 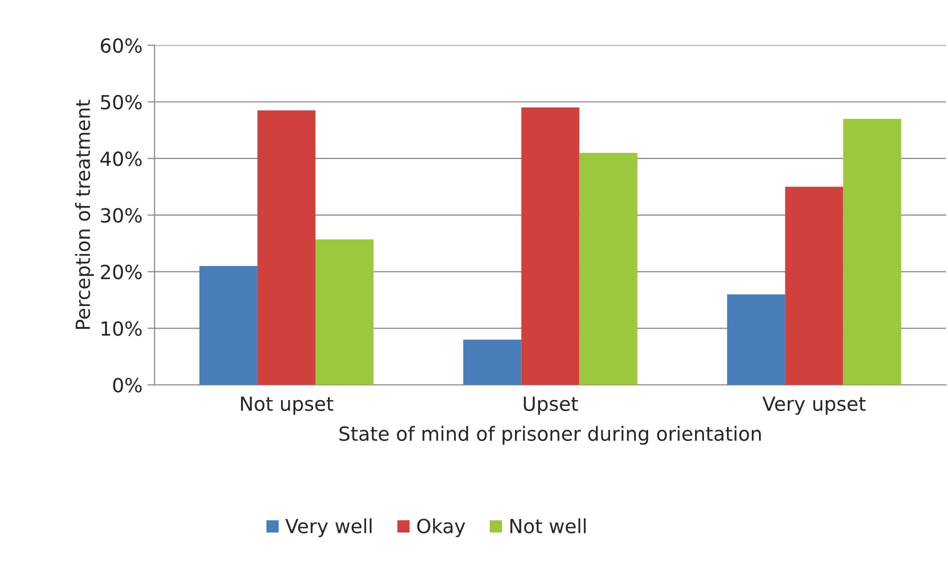 What do you see at coordinates (127, 385) in the screenshot?
I see `y-tick-label: 0%` at bounding box center [127, 385].